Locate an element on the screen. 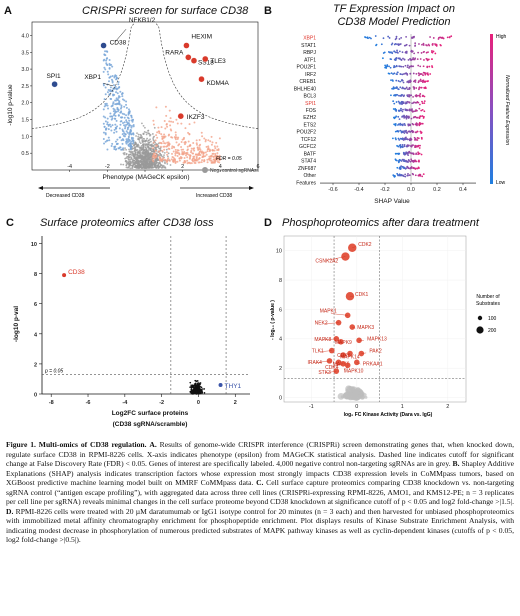 The width and height of the screenshot is (520, 616). panel-b-feature-label: POU2F1 is located at coordinates (307, 68).